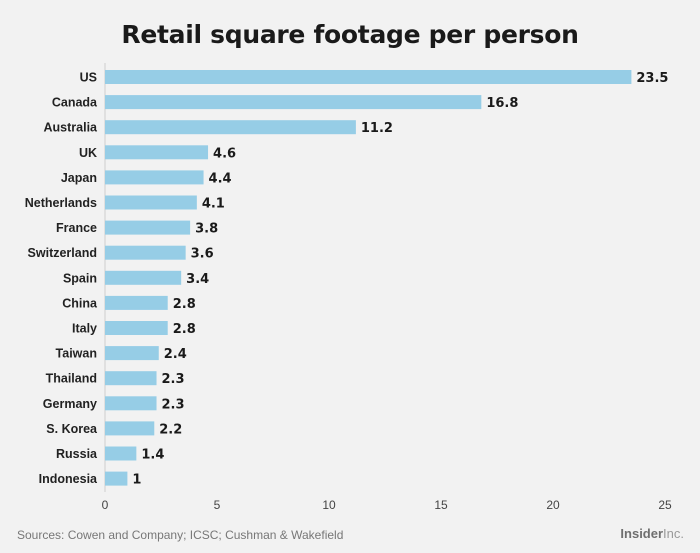  What do you see at coordinates (105, 505) in the screenshot?
I see `x-tick-label: 0` at bounding box center [105, 505].